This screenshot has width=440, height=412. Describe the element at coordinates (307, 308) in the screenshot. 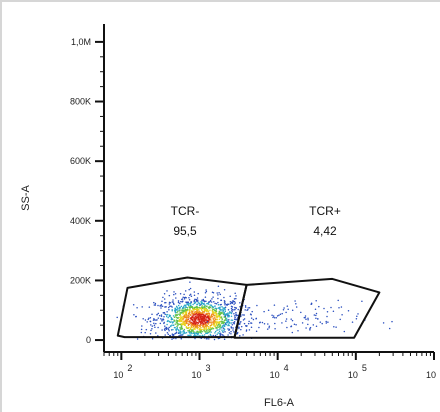

I see `gate-tcr-positive` at that location.